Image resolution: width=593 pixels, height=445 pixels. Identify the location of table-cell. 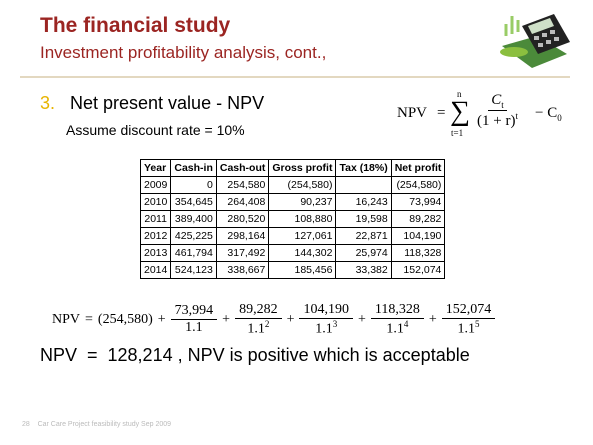
(363, 185).